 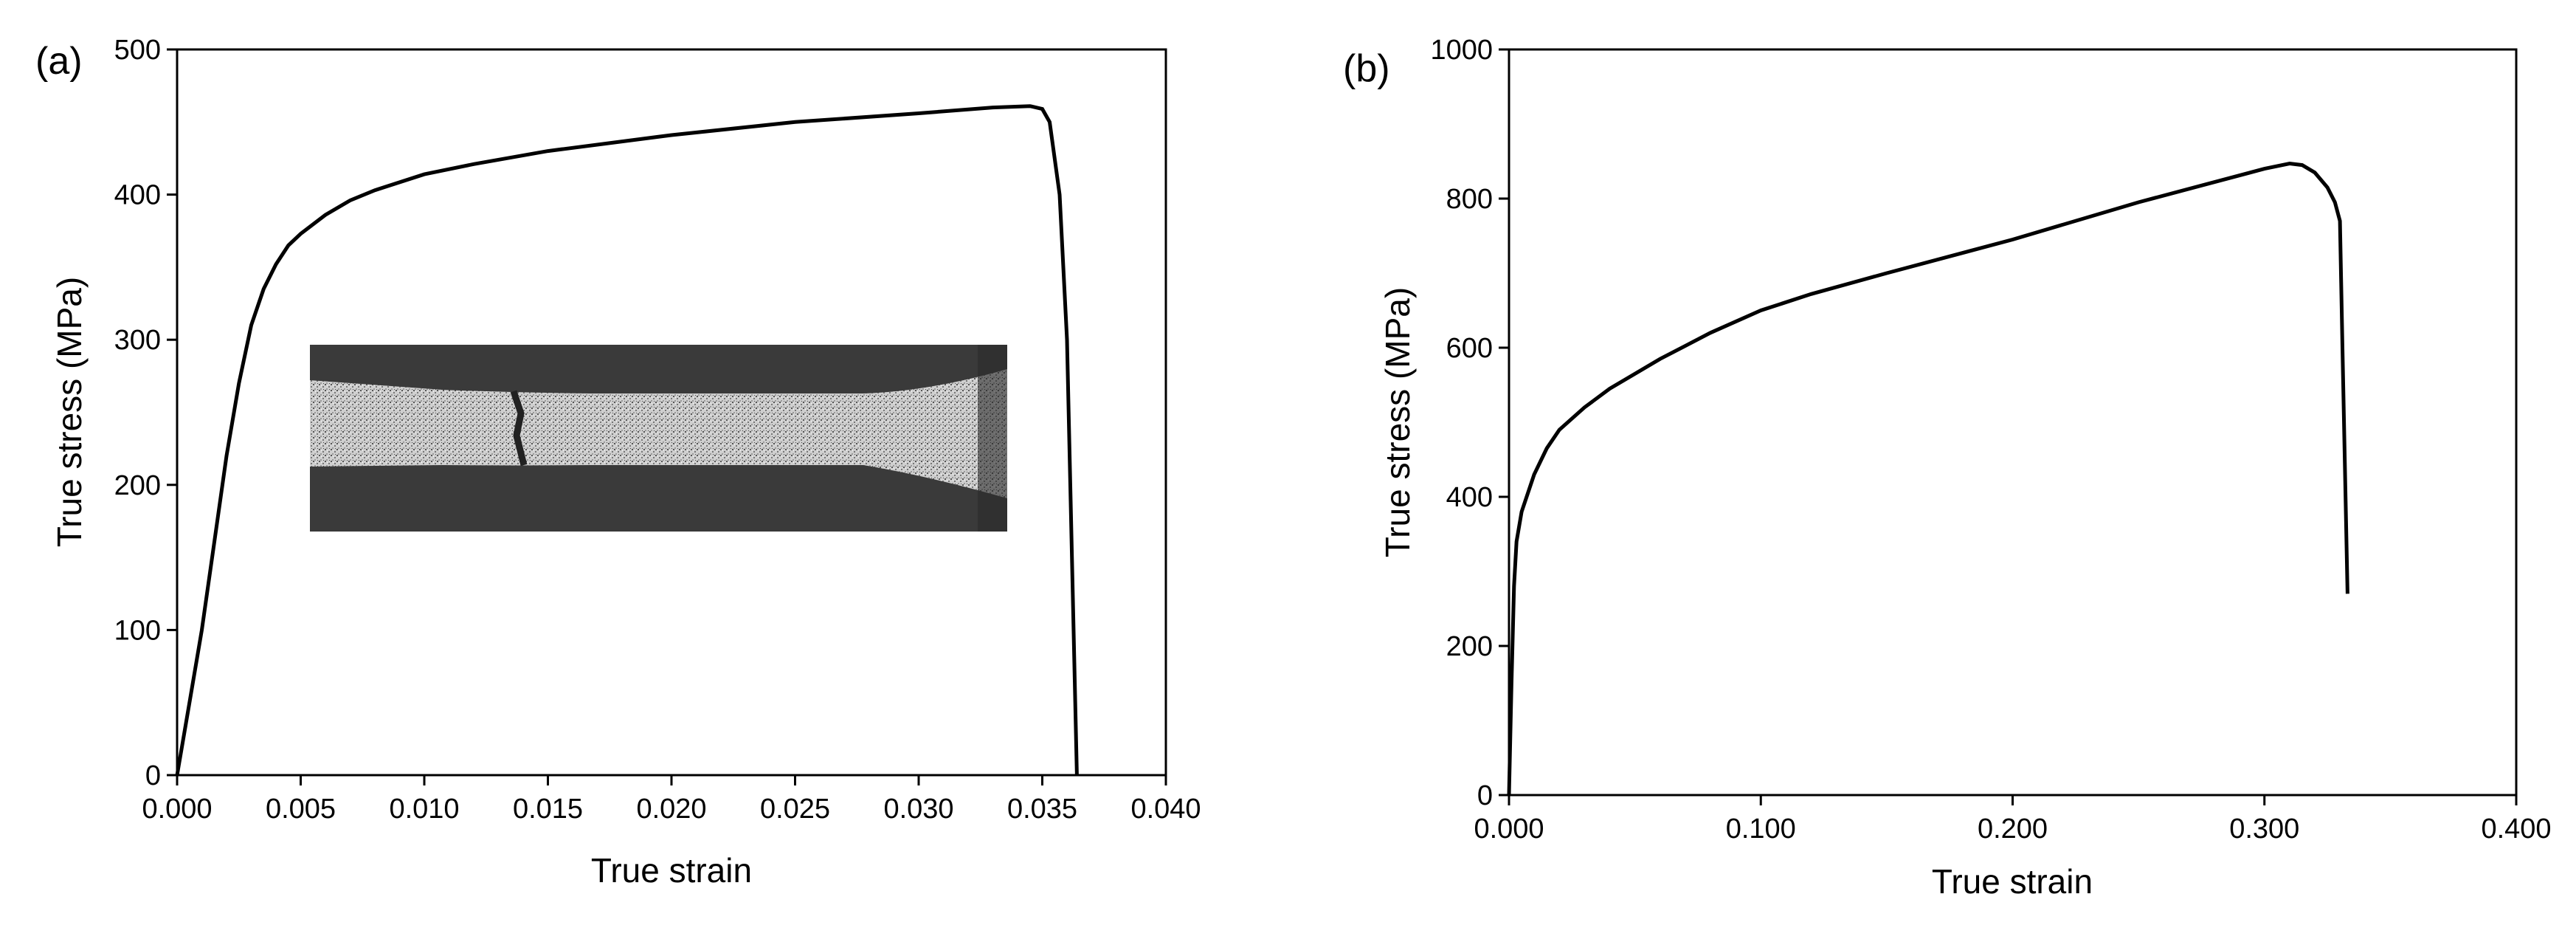 What do you see at coordinates (671, 870) in the screenshot?
I see `panel-a-x-axis-label: True strain` at bounding box center [671, 870].